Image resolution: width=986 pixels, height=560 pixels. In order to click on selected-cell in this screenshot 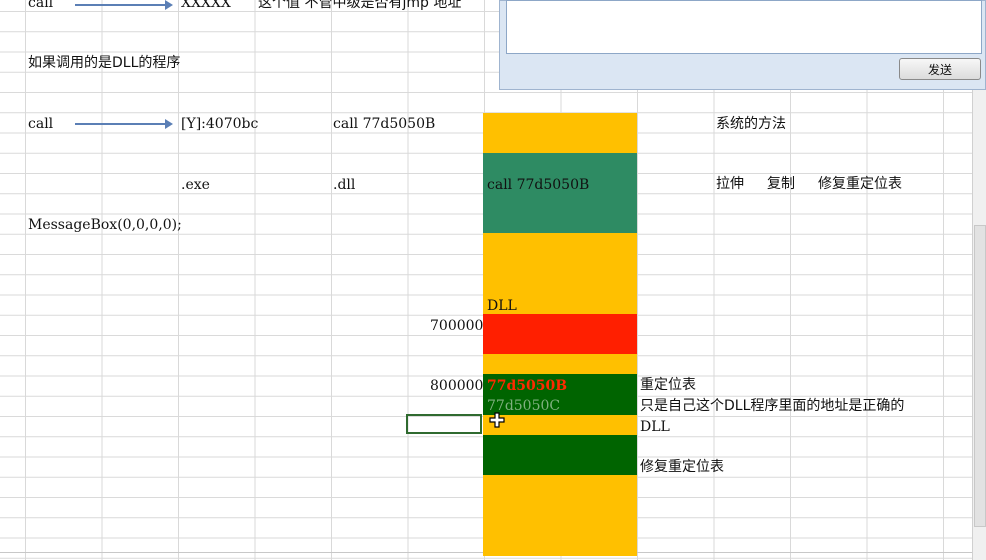, I will do `click(444, 424)`.